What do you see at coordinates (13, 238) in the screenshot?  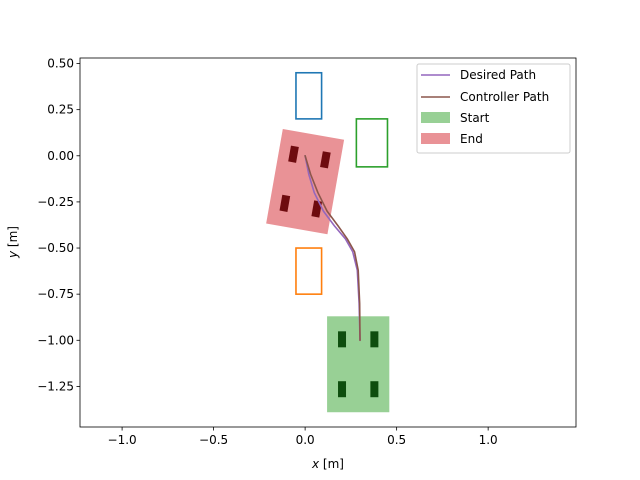 I see `y-axis-label-unit: [m]` at bounding box center [13, 238].